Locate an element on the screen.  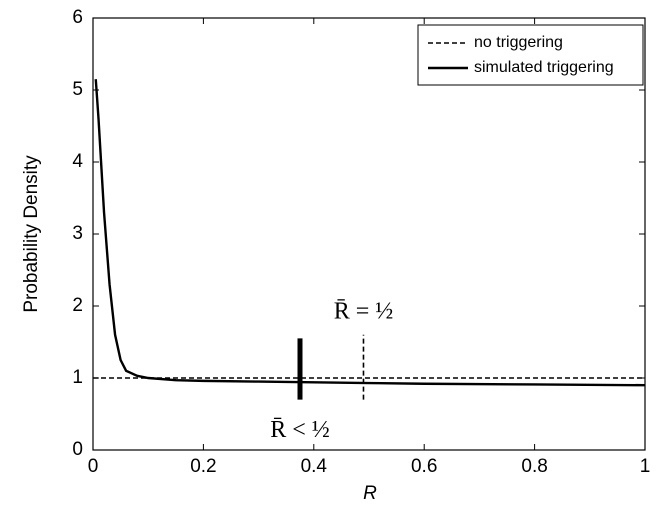
legend-box is located at coordinates (530, 55).